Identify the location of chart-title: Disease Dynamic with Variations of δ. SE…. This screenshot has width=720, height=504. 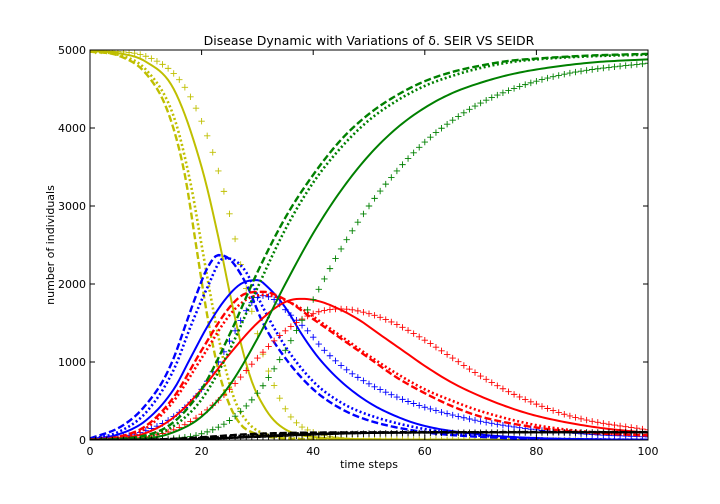
(369, 40).